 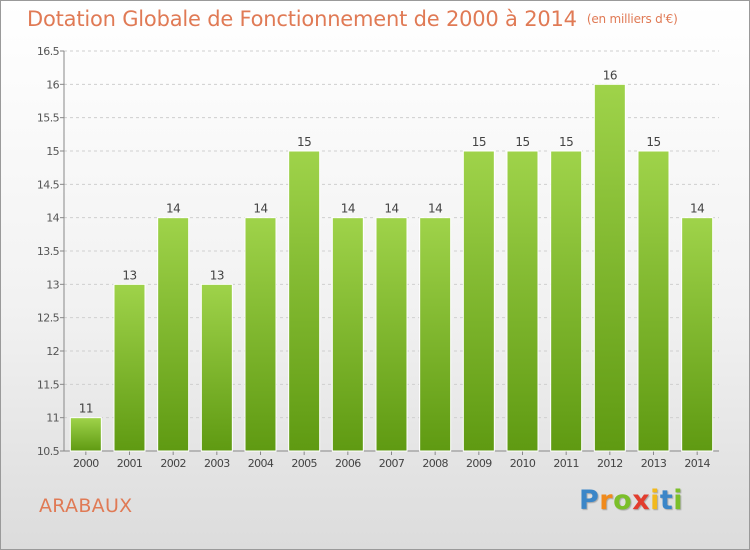 I want to click on value-label-2013: 15, so click(x=653, y=142).